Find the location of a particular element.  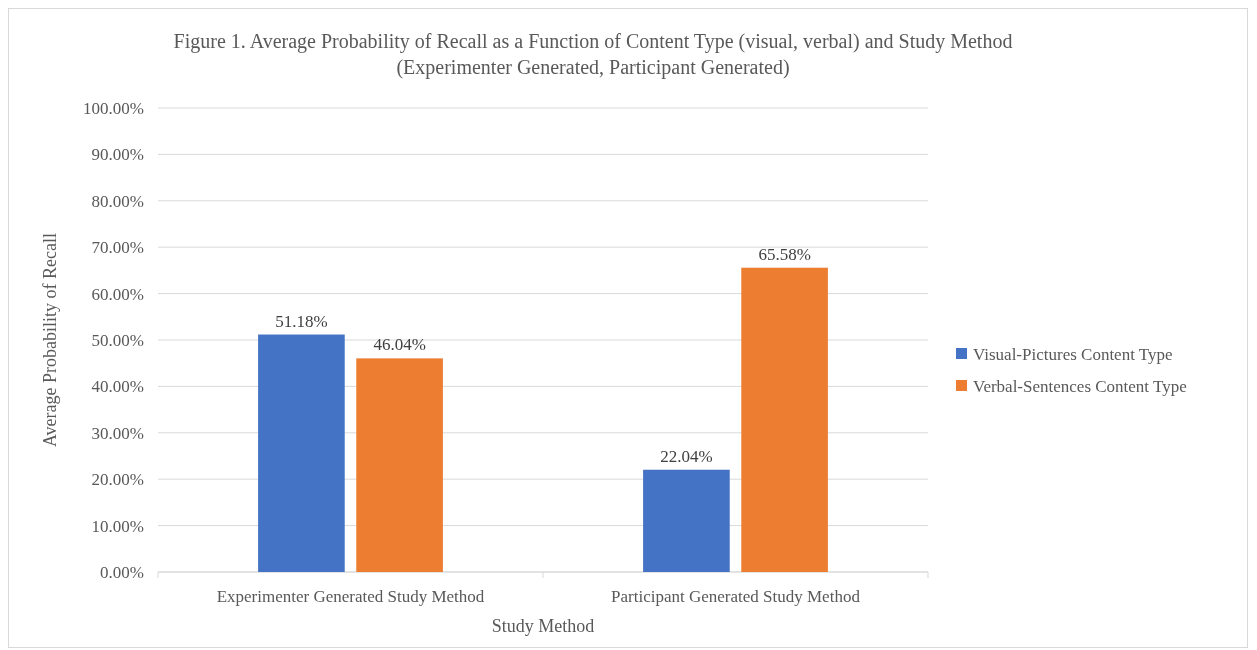

y-tick-label: 50.00% is located at coordinates (117, 340).